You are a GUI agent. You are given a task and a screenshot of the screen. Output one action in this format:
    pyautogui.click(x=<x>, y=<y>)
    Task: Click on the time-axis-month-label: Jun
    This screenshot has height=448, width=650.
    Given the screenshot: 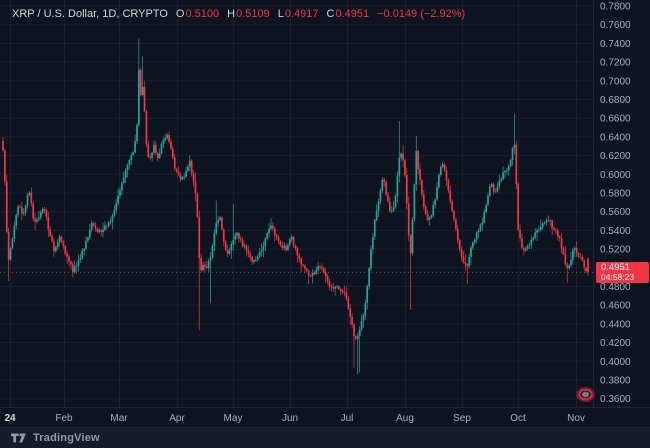 What is the action you would take?
    pyautogui.click(x=290, y=418)
    